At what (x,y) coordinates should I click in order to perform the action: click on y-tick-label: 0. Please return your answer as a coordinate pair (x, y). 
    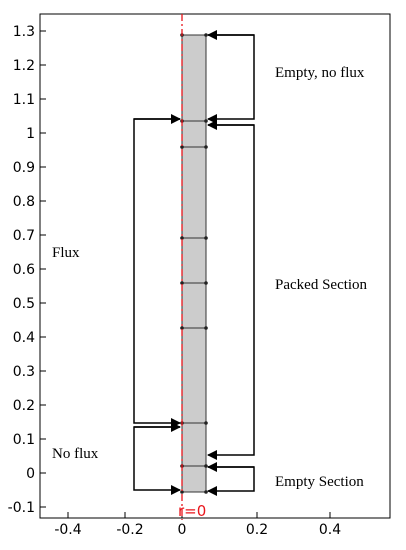
    Looking at the image, I should click on (30, 474).